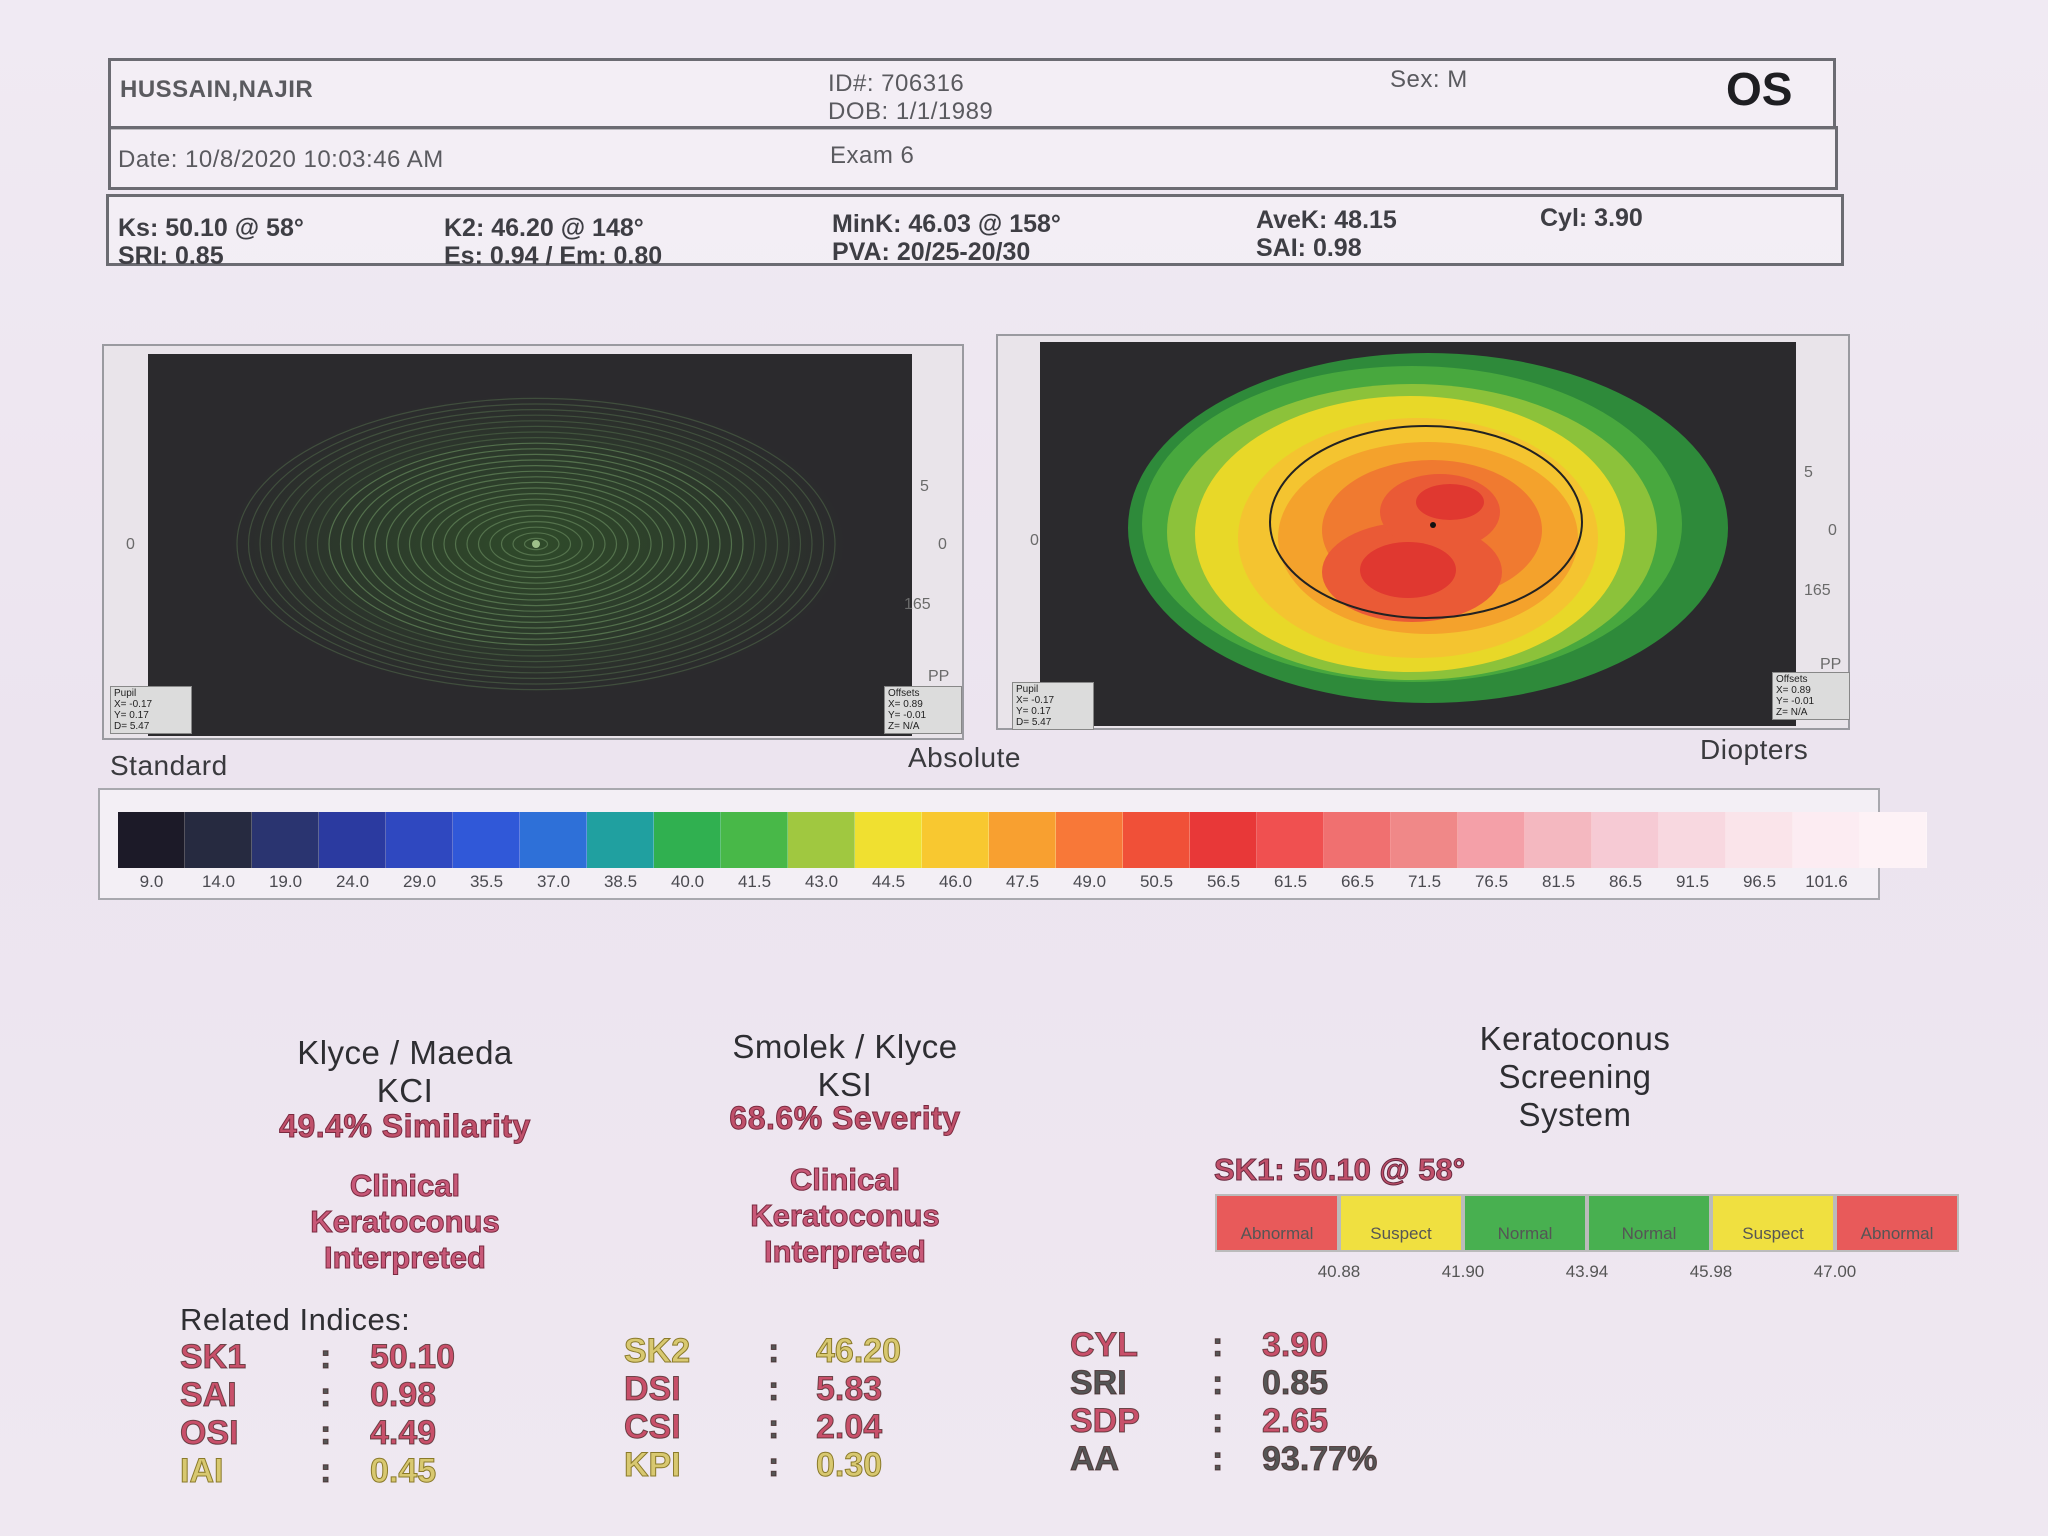 The image size is (2048, 1536). What do you see at coordinates (858, 1351) in the screenshot?
I see `index-value: 46.20` at bounding box center [858, 1351].